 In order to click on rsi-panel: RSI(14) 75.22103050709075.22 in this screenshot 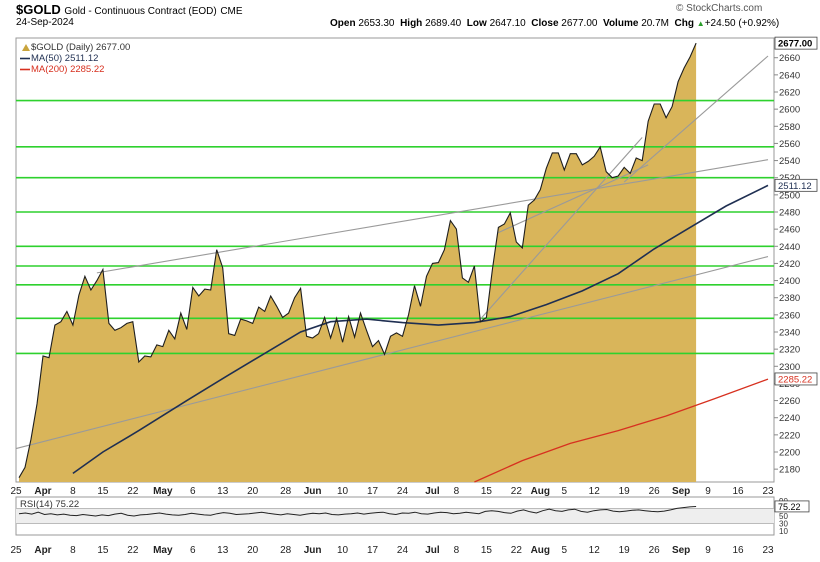, I will do `click(412, 516)`.